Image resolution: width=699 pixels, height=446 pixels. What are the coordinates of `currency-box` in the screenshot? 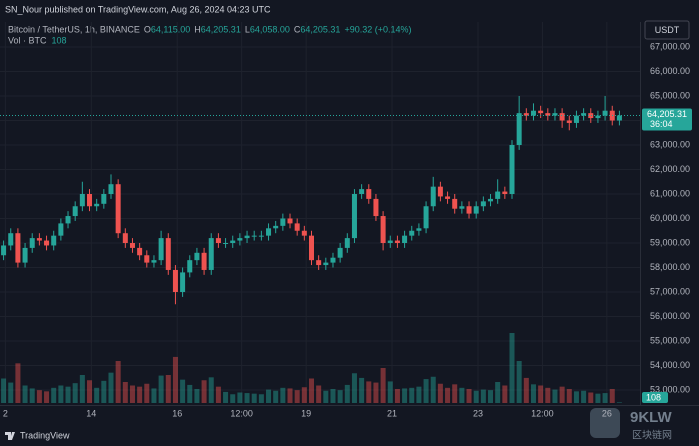 It's located at (667, 30).